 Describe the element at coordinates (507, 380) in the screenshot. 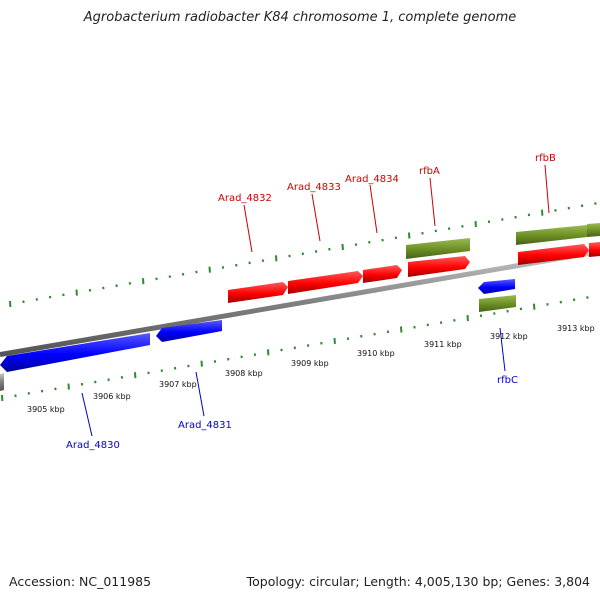

I see `gene-label-rfbc: rfbC` at that location.